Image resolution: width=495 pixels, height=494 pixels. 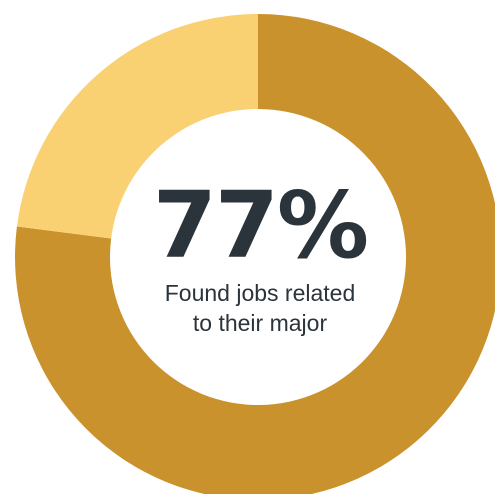 I want to click on caption-line-1: Found jobs related, so click(x=260, y=293).